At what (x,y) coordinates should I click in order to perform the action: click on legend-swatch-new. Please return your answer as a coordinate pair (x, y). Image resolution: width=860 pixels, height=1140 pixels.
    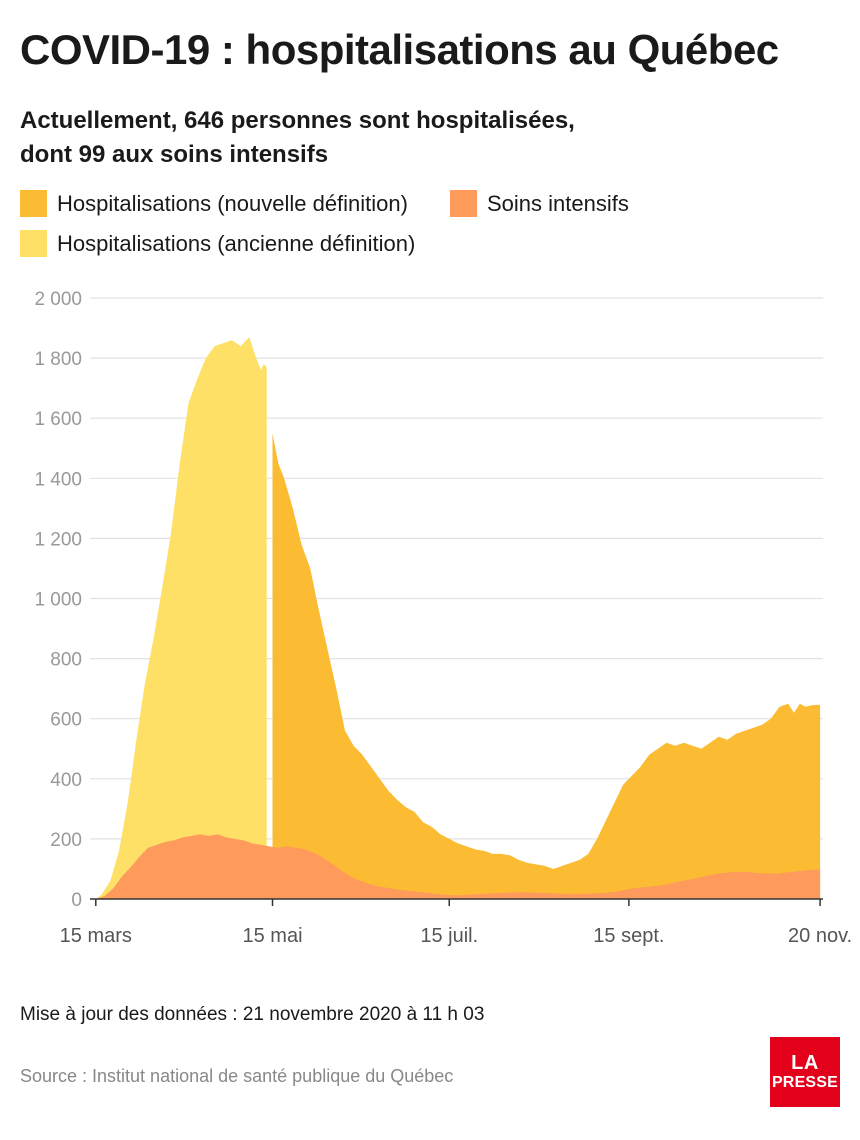
    Looking at the image, I should click on (33, 203).